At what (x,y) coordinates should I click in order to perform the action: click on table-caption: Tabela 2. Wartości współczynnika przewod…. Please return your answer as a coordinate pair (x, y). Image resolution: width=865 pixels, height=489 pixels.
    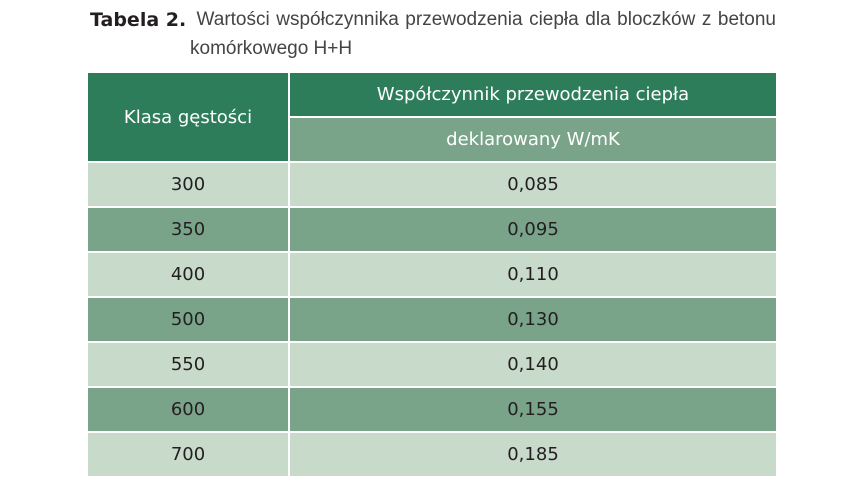
    Looking at the image, I should click on (433, 34).